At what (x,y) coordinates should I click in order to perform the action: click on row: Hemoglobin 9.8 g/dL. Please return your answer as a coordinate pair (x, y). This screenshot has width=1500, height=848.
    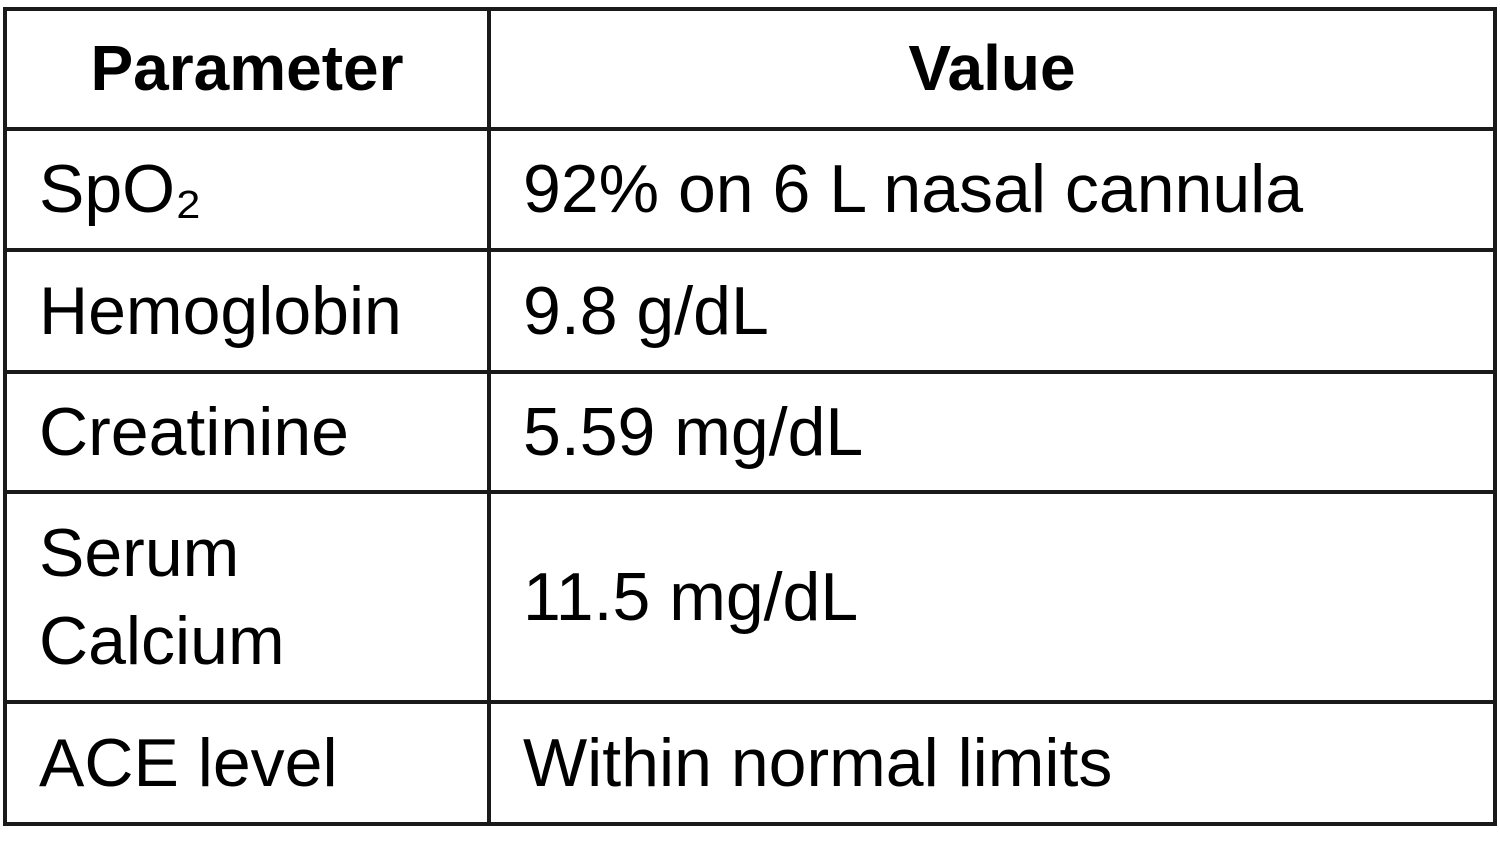
    Looking at the image, I should click on (750, 311).